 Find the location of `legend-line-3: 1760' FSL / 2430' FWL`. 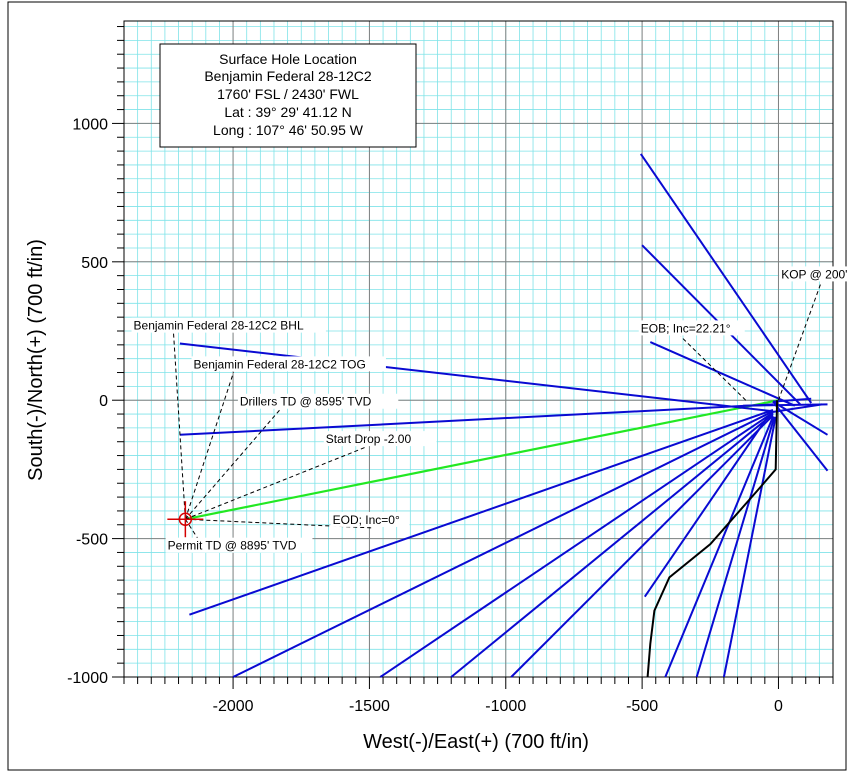

legend-line-3: 1760' FSL / 2430' FWL is located at coordinates (288, 94).